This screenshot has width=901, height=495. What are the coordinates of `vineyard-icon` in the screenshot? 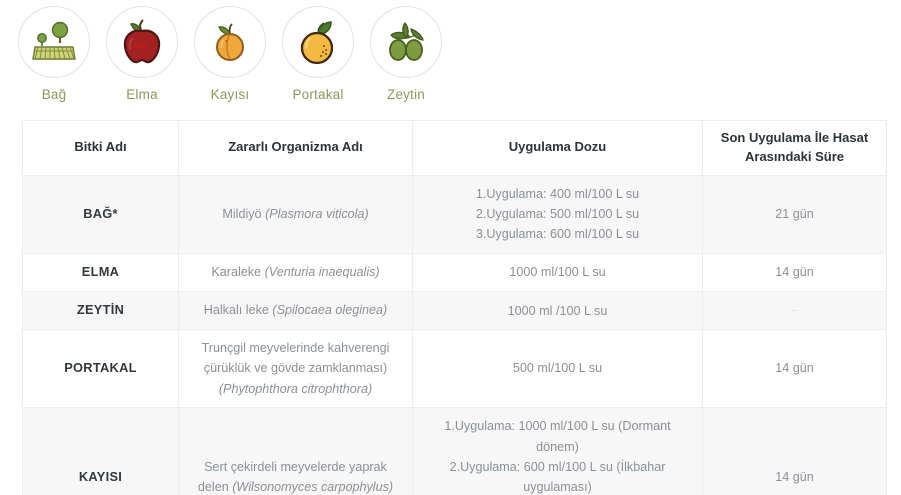 It's located at (54, 42).